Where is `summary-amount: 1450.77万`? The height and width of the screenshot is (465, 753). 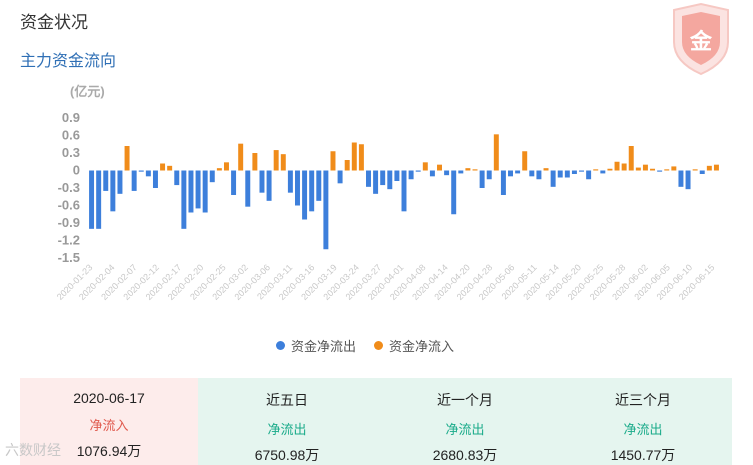
summary-amount: 1450.77万 is located at coordinates (643, 455).